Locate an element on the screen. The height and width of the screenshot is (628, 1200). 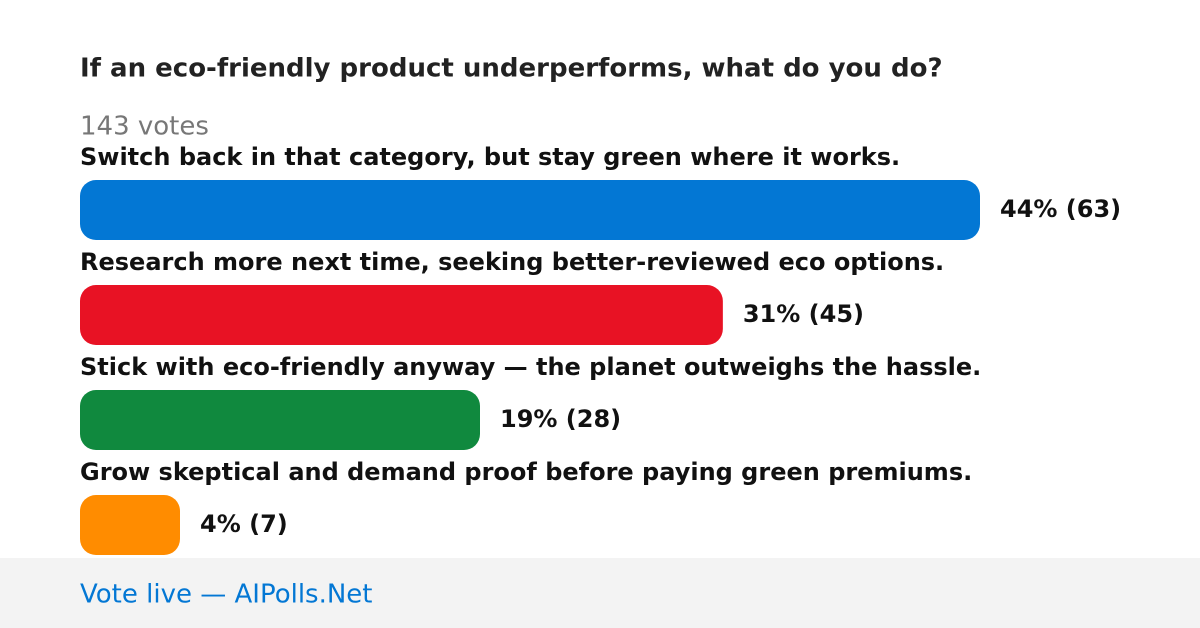
value-label: 4% (7) is located at coordinates (244, 524).